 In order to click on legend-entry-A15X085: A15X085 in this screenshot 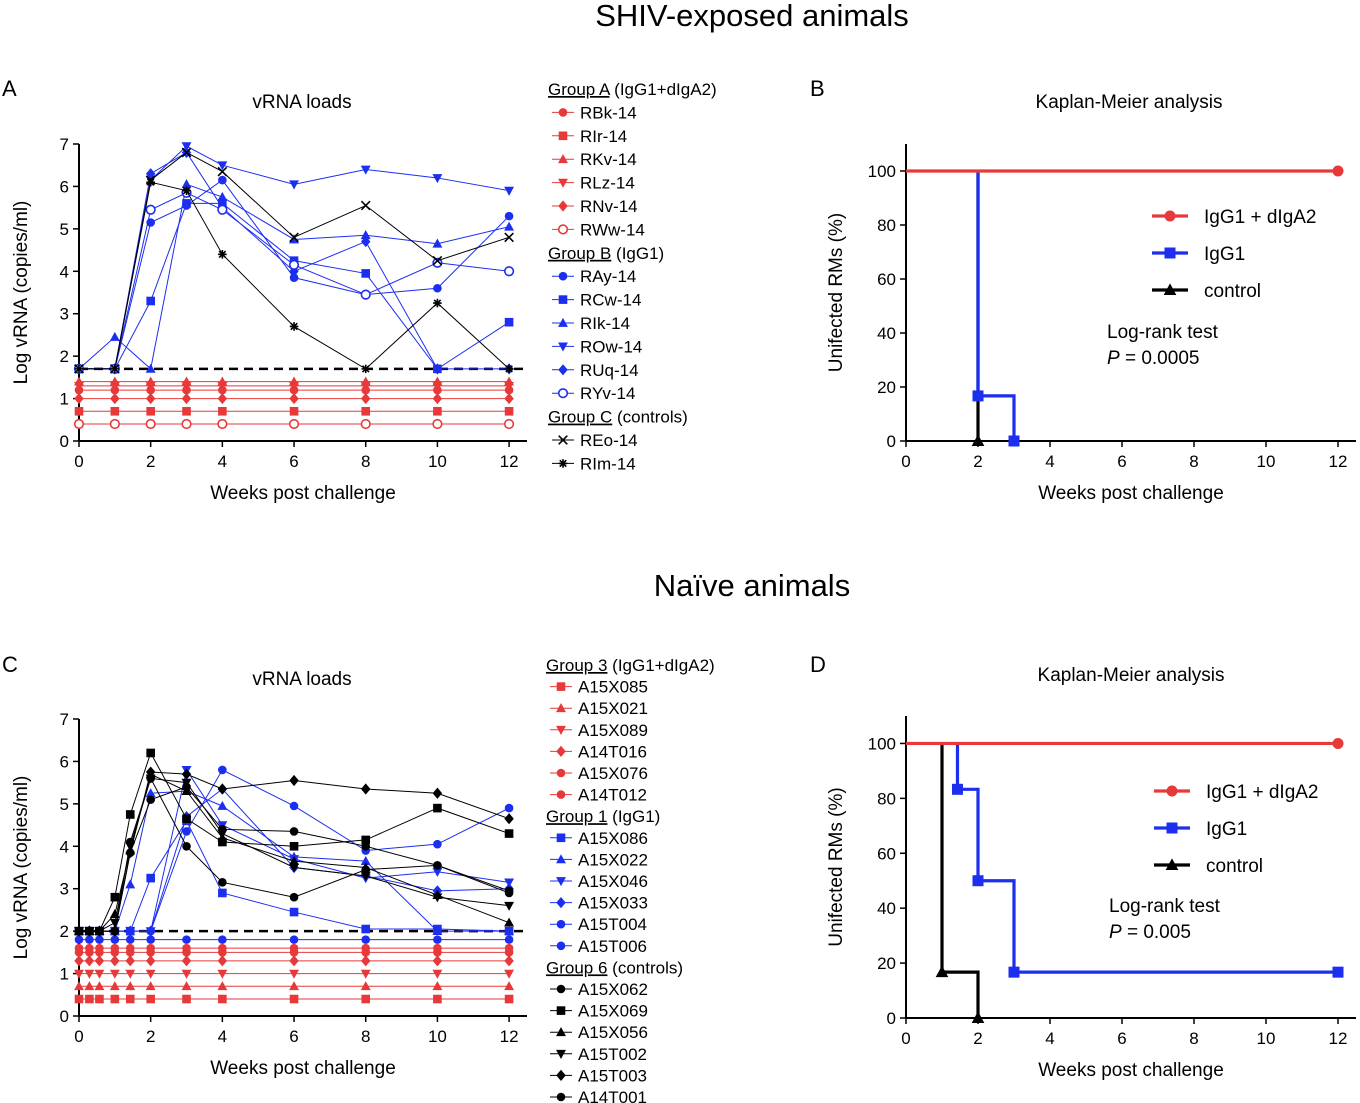, I will do `click(613, 687)`.